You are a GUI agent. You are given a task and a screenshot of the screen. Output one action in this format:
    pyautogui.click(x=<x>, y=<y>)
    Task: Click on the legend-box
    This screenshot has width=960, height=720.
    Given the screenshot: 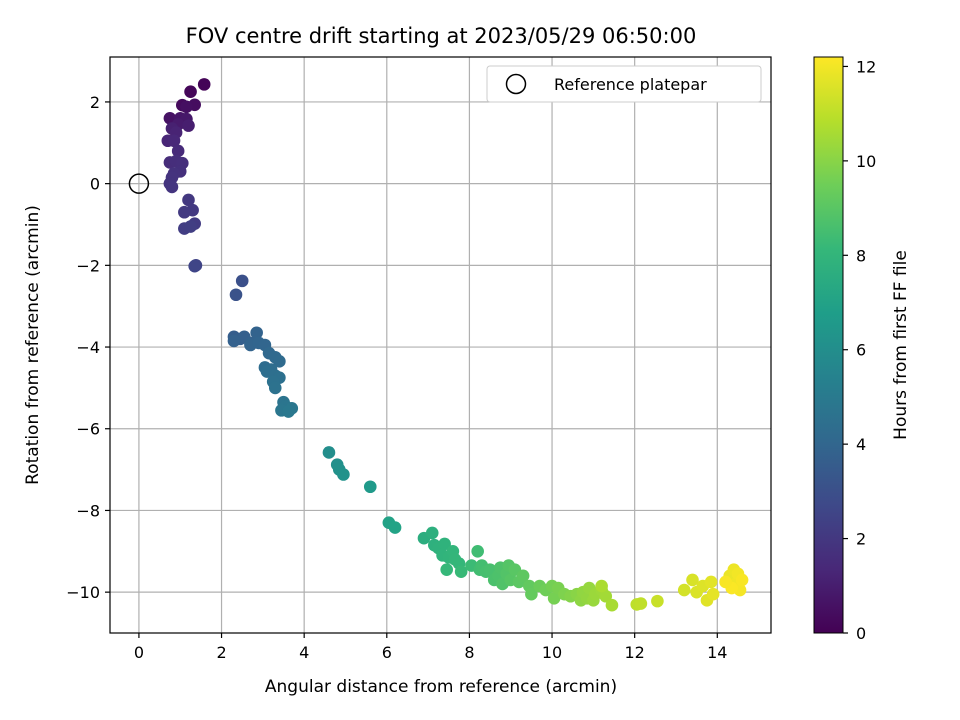 What is the action you would take?
    pyautogui.click(x=624, y=84)
    